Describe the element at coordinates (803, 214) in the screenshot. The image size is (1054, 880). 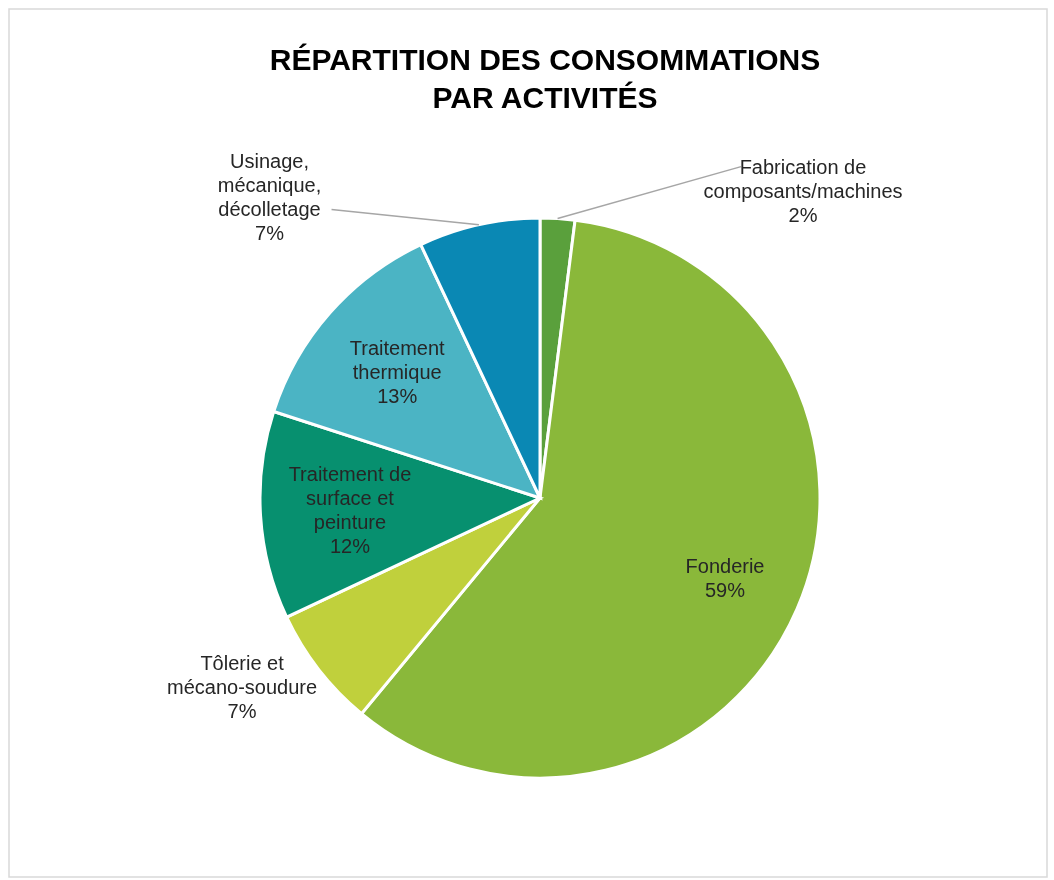
I see `data-label: 2%` at that location.